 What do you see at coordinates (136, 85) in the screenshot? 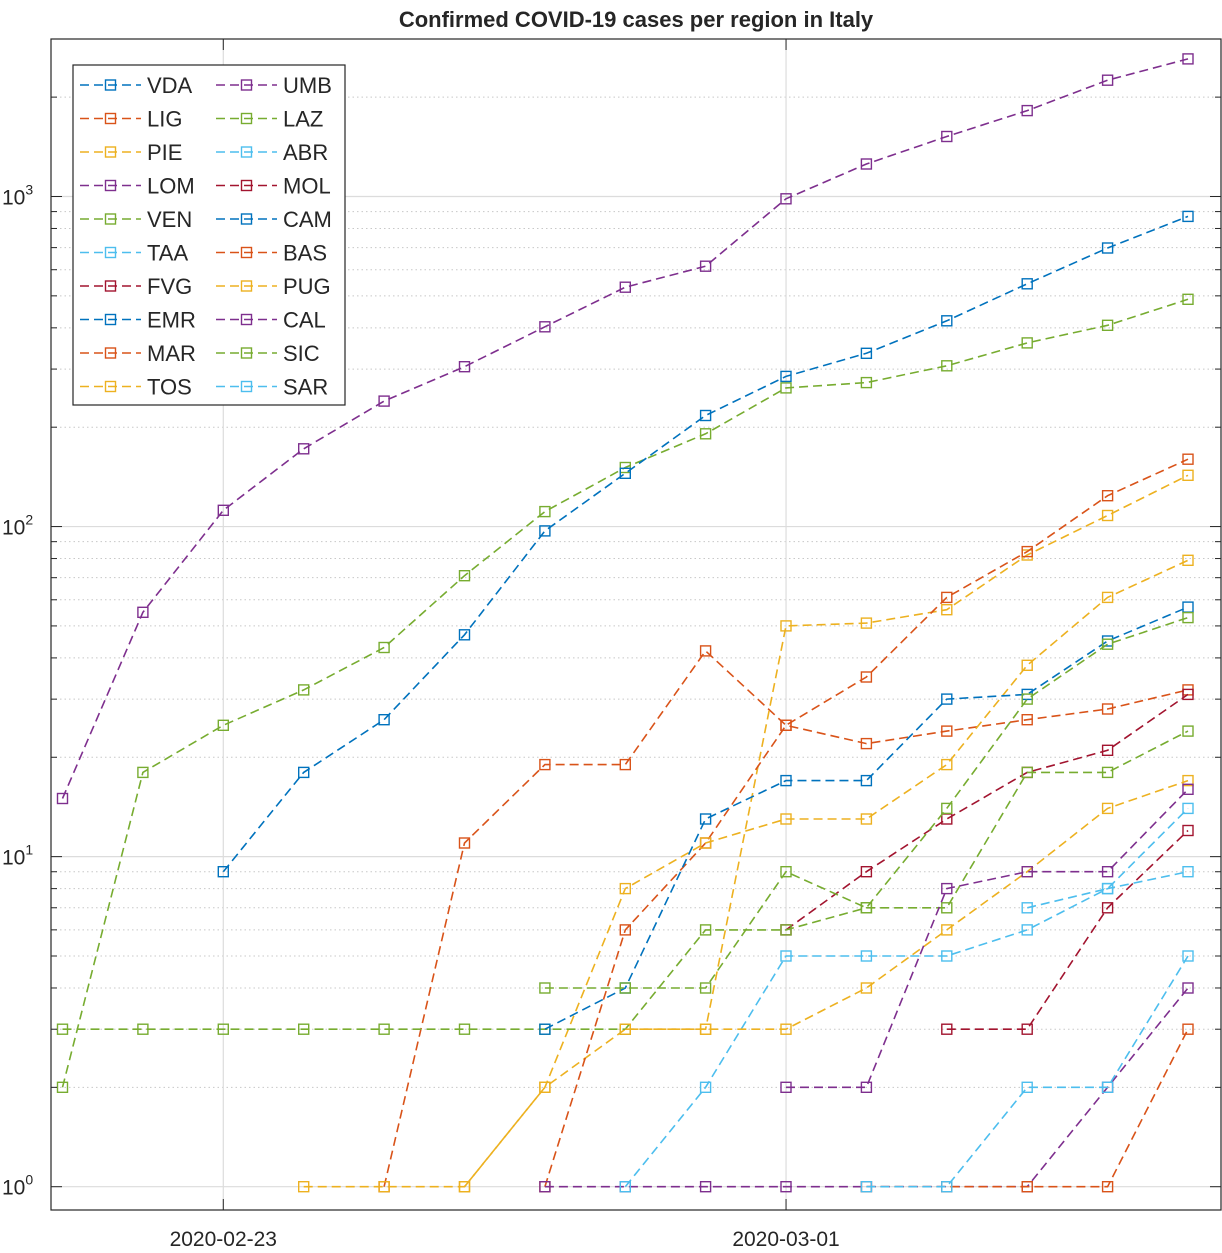
I see `legend-item-vda: VDA` at bounding box center [136, 85].